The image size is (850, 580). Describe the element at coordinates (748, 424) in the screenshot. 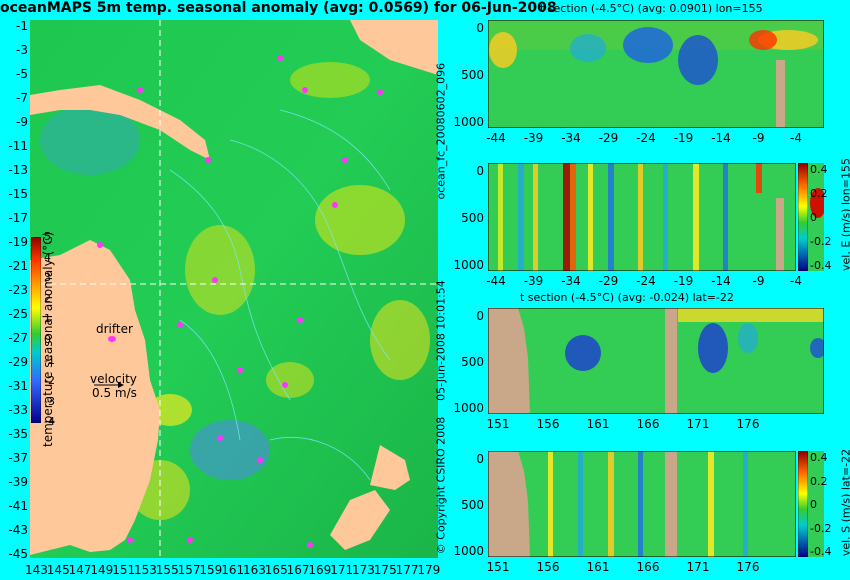

I see `p3-xtick: 176` at that location.